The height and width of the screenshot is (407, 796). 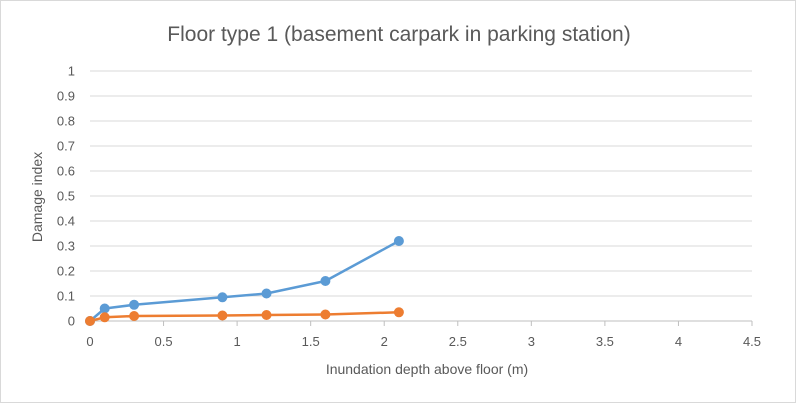 I want to click on y-tick-label: 0.7, so click(x=66, y=146).